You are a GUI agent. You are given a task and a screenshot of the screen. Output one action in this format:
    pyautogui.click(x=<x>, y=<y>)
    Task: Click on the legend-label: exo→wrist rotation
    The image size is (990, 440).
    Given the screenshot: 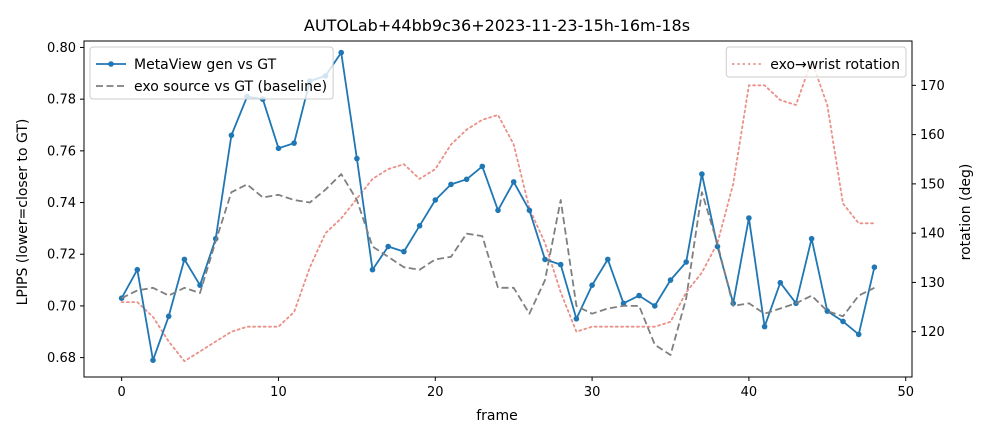 What is the action you would take?
    pyautogui.click(x=835, y=65)
    